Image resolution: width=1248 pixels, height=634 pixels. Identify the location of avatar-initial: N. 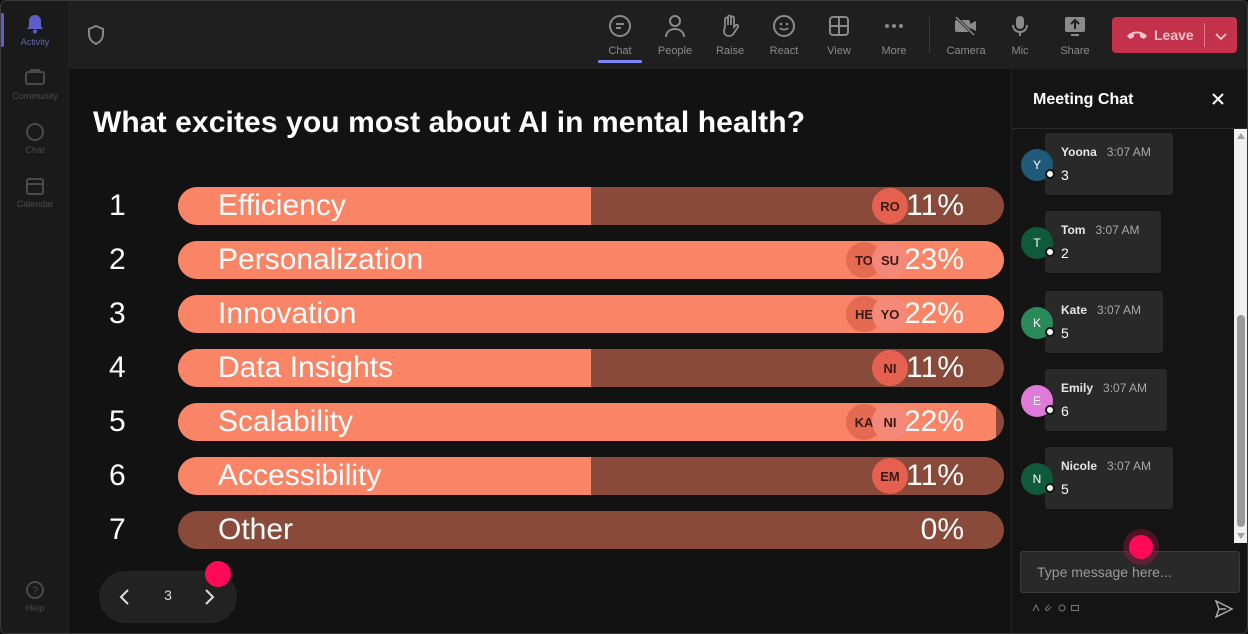
(1037, 479).